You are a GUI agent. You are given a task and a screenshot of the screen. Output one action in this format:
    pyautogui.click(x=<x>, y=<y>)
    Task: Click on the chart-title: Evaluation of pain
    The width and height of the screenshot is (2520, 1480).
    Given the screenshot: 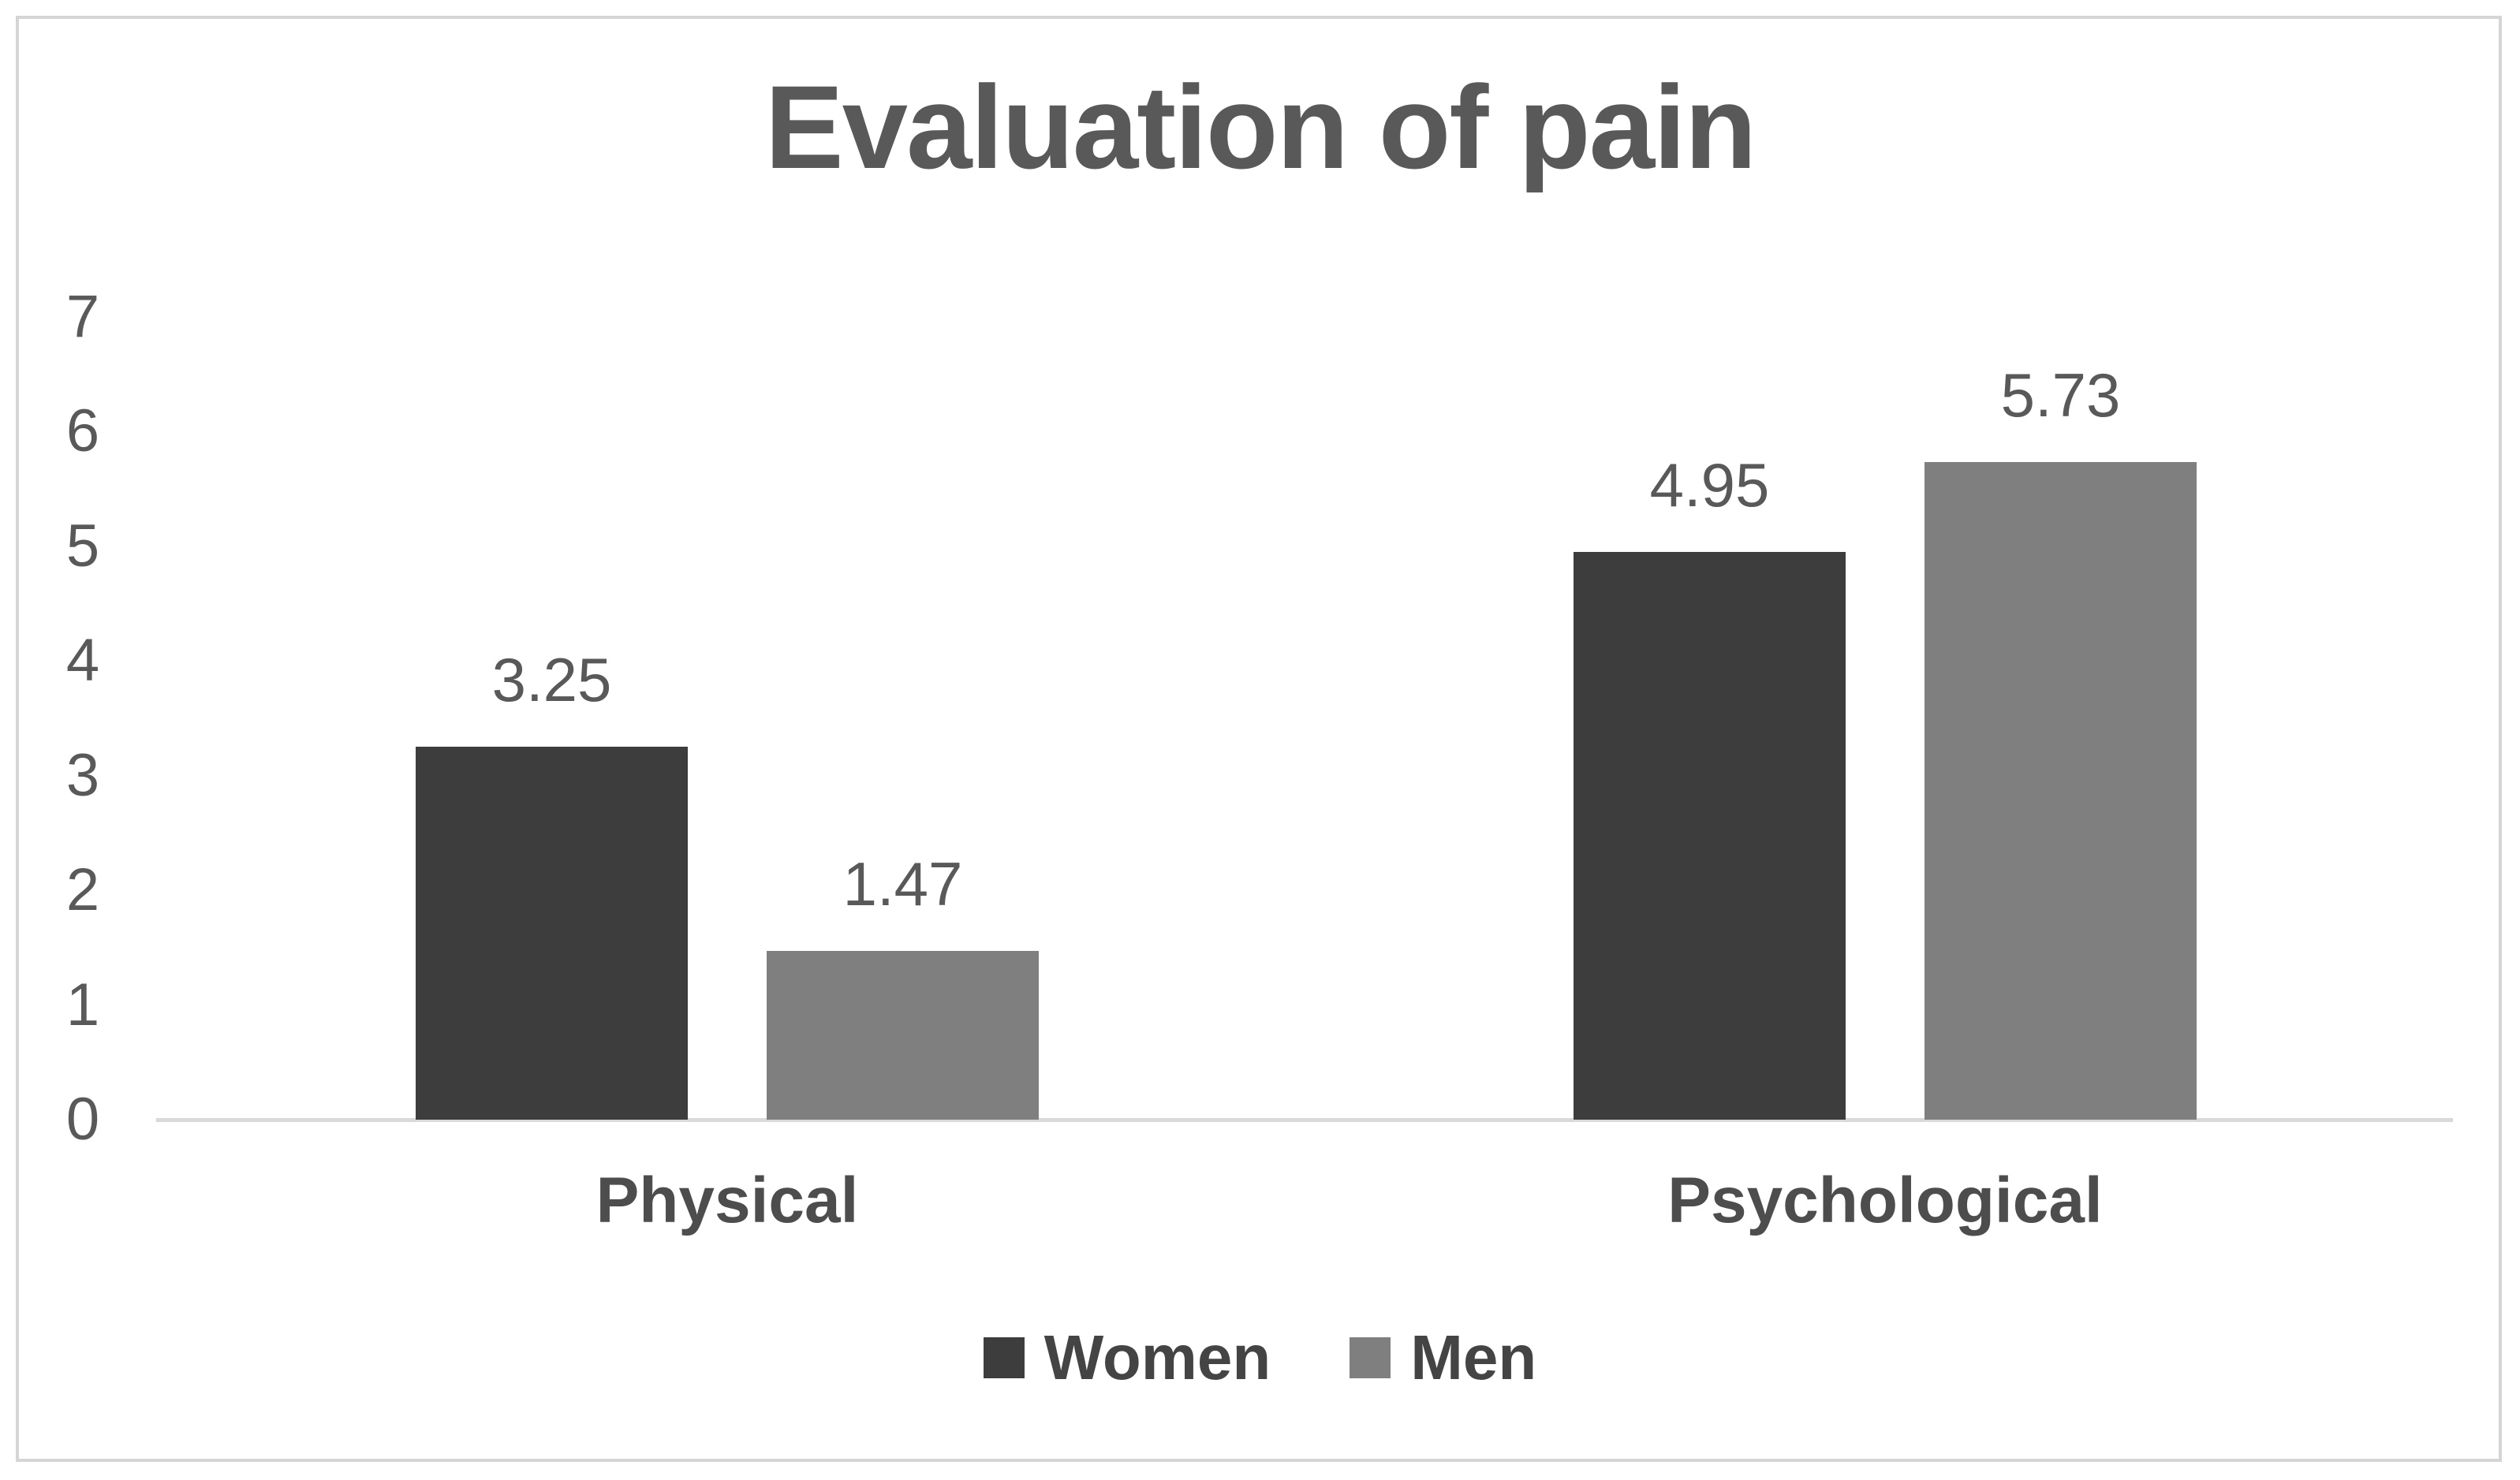 What is the action you would take?
    pyautogui.click(x=1260, y=127)
    